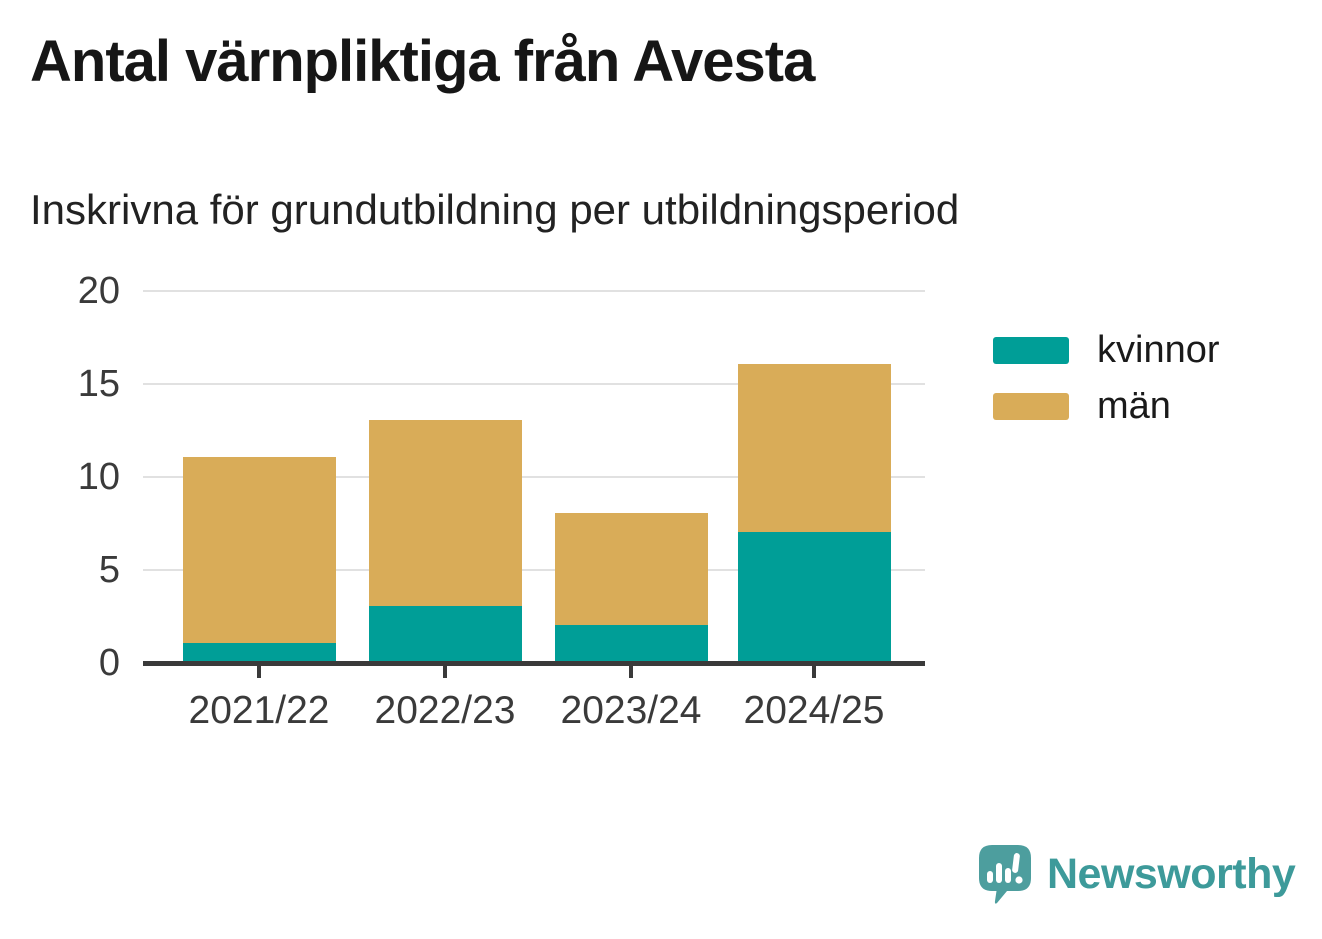  I want to click on y-axis-tick-label: 0, so click(109, 663).